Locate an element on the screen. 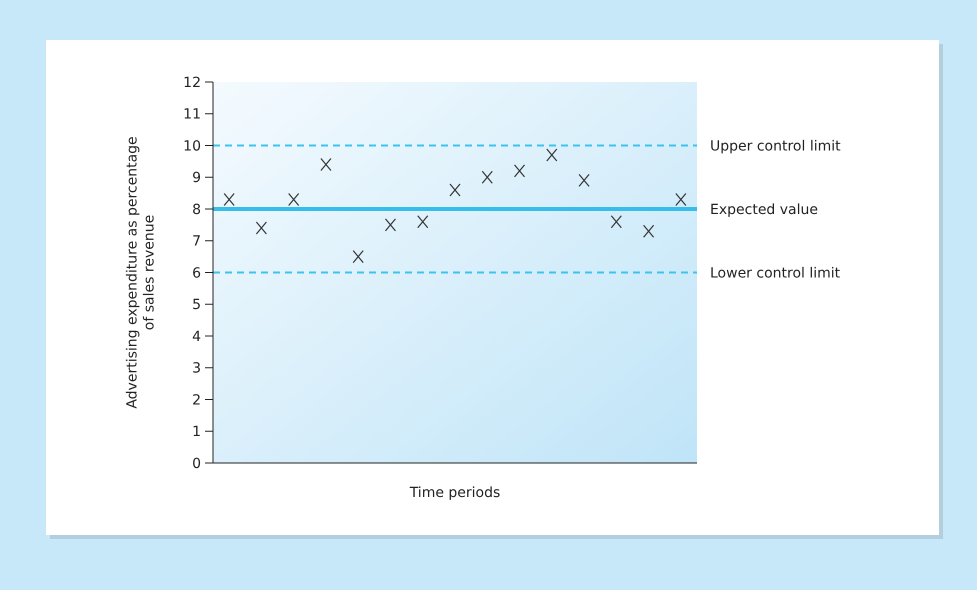  ref-line-label: Lower control limit is located at coordinates (775, 273).